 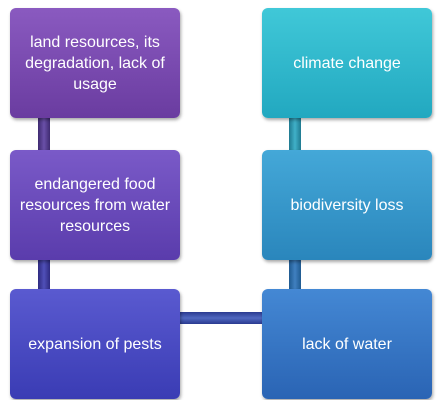 I want to click on node: climate change, so click(x=347, y=63).